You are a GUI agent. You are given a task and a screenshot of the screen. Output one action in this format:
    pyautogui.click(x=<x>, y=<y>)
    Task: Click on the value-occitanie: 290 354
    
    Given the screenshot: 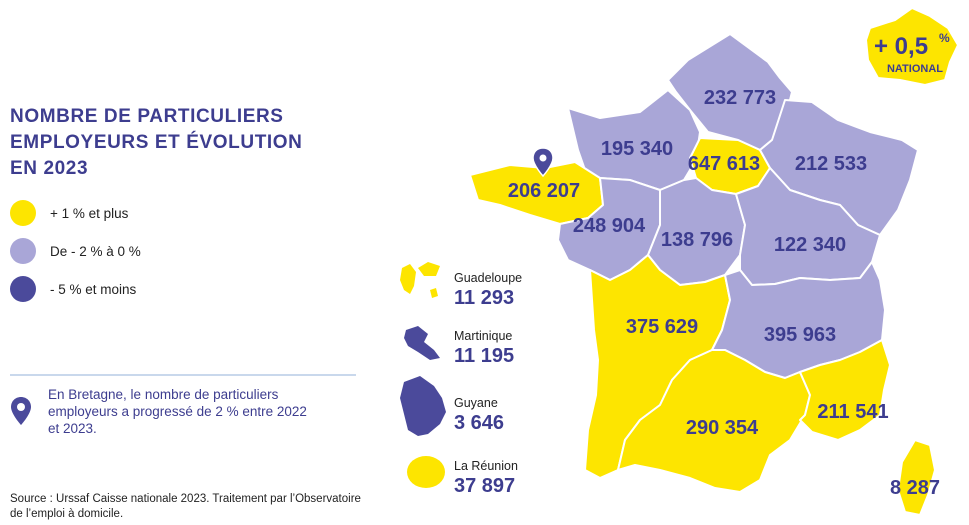 What is the action you would take?
    pyautogui.click(x=722, y=428)
    